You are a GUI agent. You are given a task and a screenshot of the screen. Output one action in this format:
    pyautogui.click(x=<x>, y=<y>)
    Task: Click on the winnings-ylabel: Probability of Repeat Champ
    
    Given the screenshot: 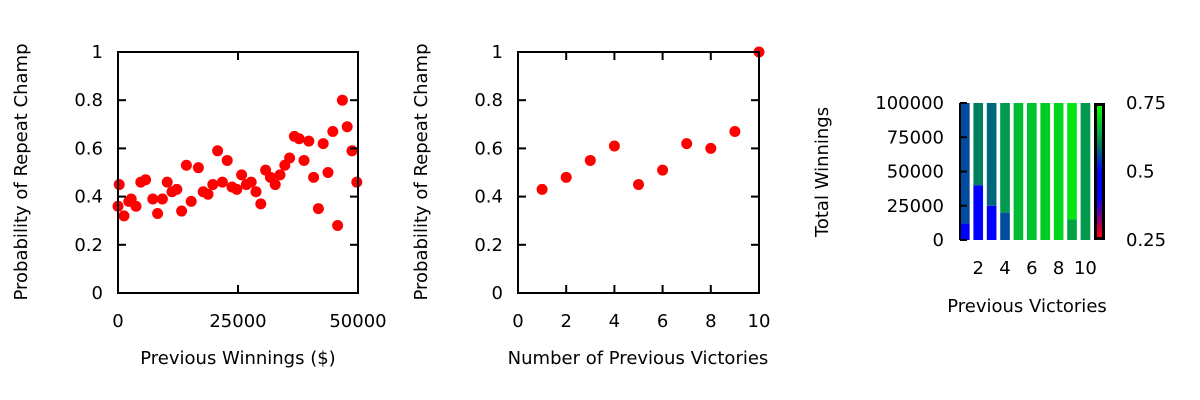 What is the action you would take?
    pyautogui.click(x=21, y=172)
    